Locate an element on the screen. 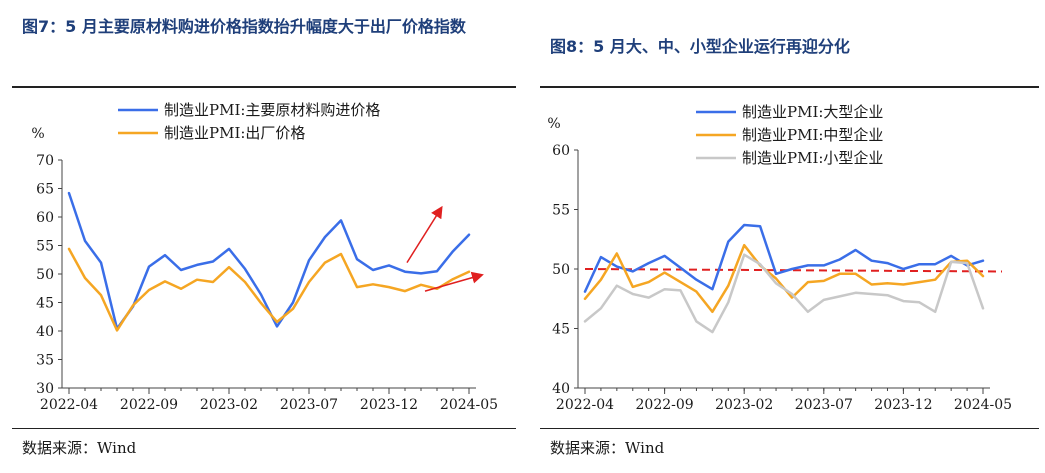  legend-label-2: 制造业PMI:中型企业 is located at coordinates (812, 135).